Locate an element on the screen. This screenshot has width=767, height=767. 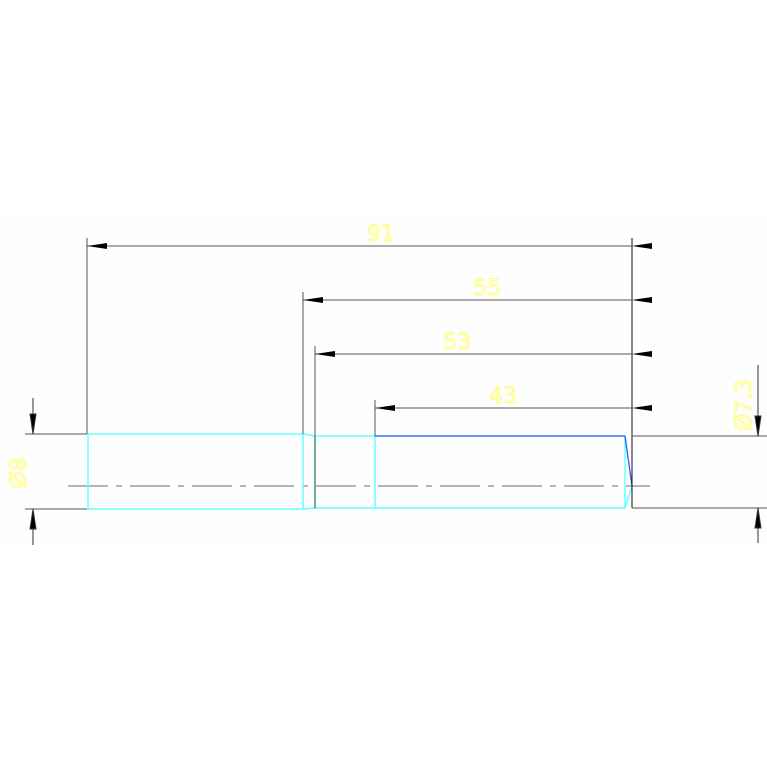
dimension-text-55: 55 is located at coordinates (487, 288).